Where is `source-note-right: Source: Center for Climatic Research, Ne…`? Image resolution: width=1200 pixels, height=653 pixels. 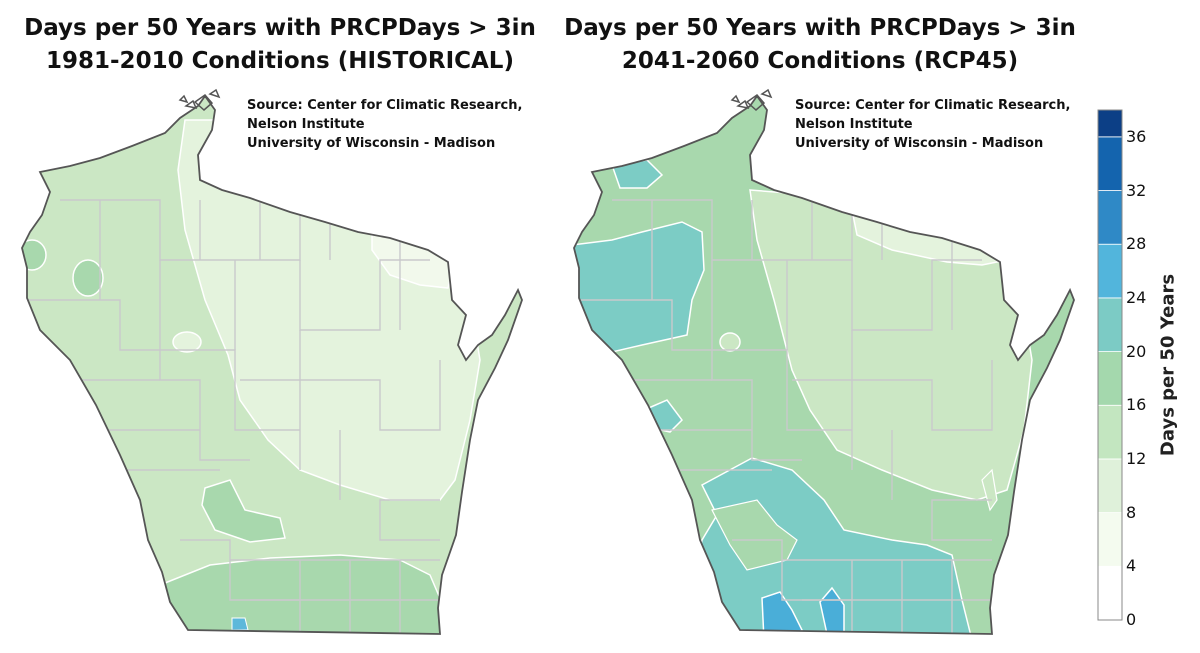 source-note-right: Source: Center for Climatic Research, Ne… is located at coordinates (932, 124).